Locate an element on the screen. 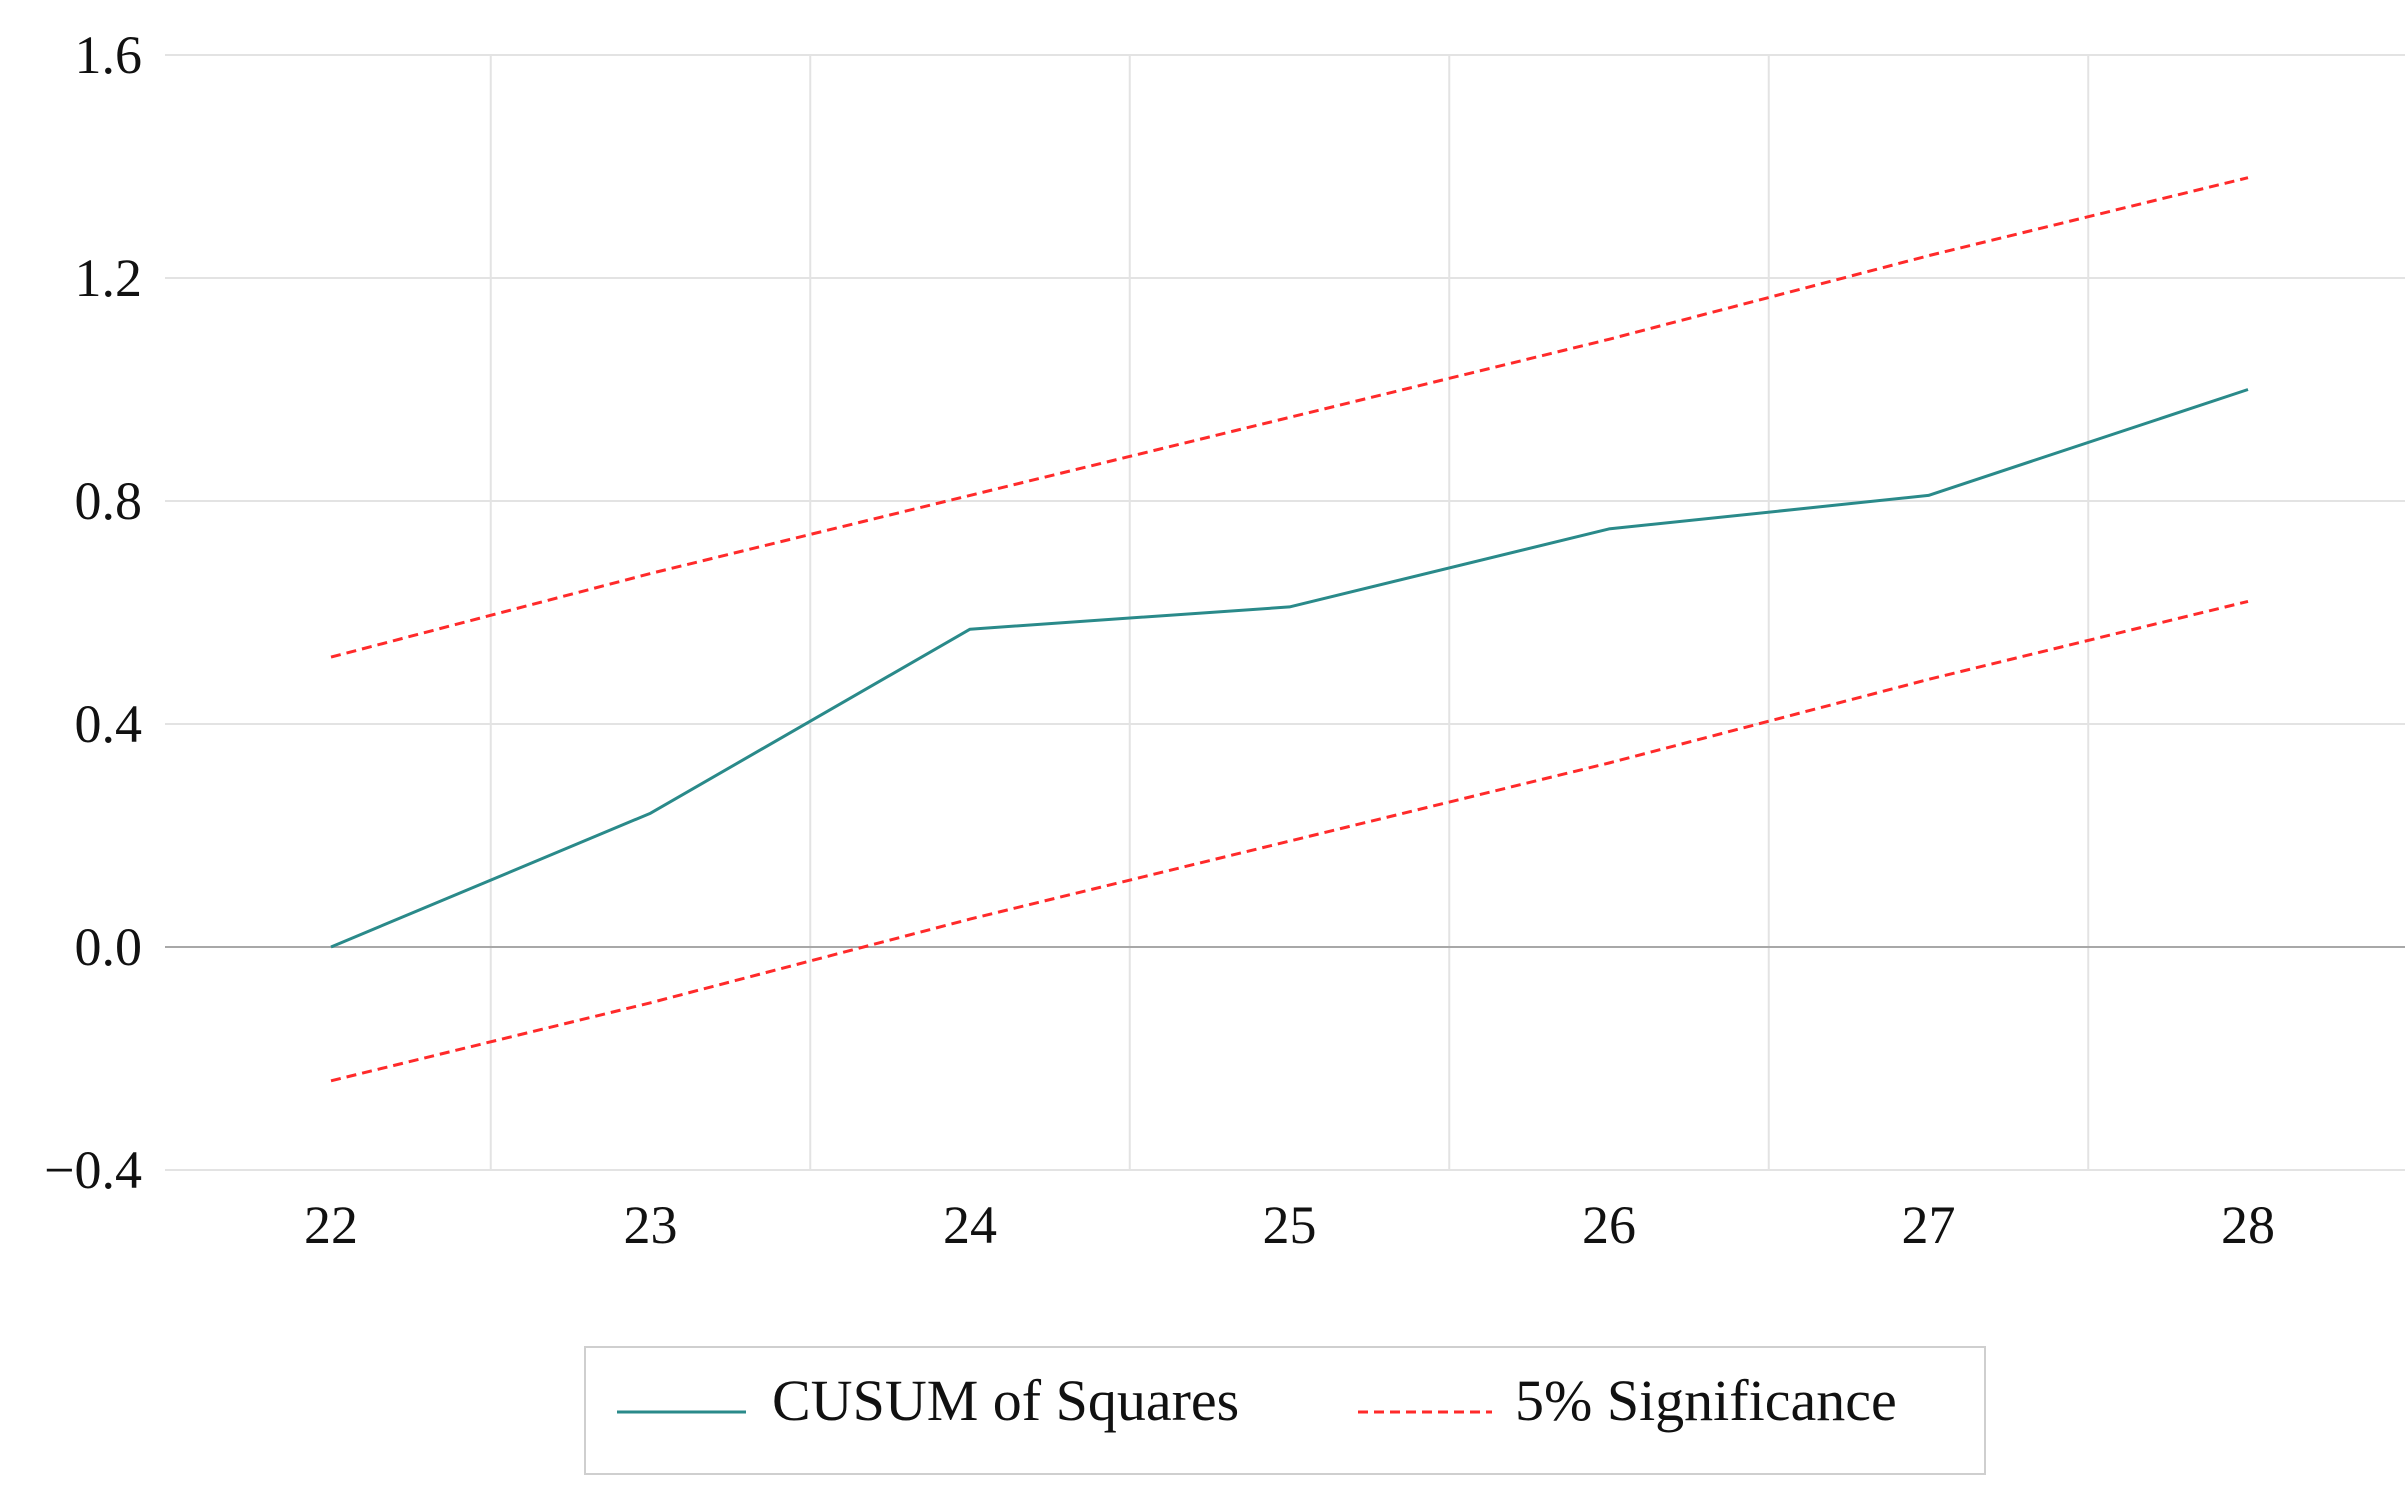 The height and width of the screenshot is (1493, 2408). x-tick-label: 24 is located at coordinates (970, 1225).